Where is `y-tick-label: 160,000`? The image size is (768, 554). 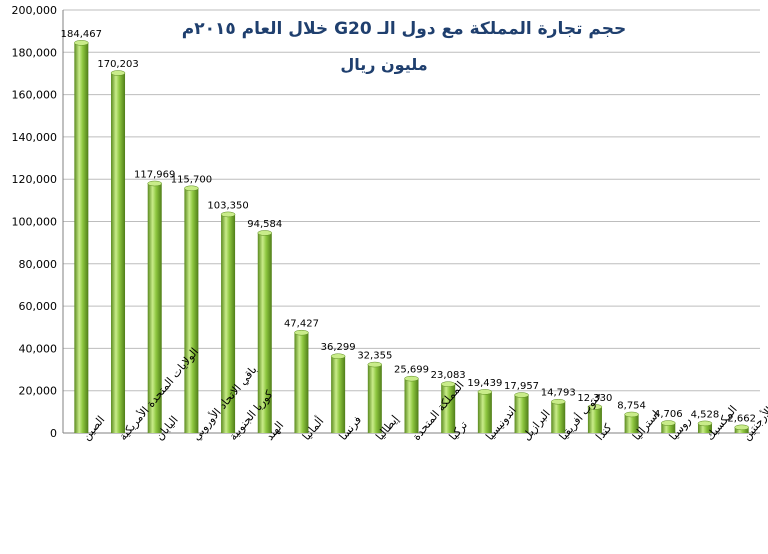
y-tick-label: 160,000 is located at coordinates (35, 95).